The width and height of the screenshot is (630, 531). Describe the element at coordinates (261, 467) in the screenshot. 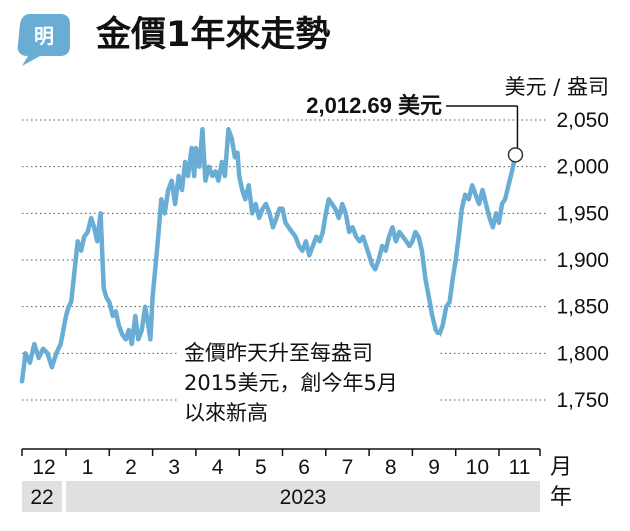

I see `x-tick-label: 5` at that location.